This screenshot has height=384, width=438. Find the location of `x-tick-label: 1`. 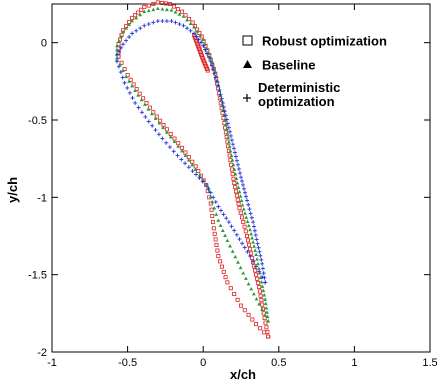

x-tick-label: 1 is located at coordinates (354, 363).